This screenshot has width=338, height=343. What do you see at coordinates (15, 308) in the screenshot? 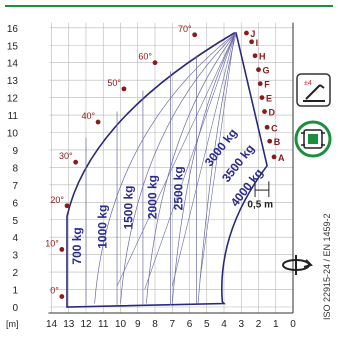
I see `y-tick-label: 0` at bounding box center [15, 308].